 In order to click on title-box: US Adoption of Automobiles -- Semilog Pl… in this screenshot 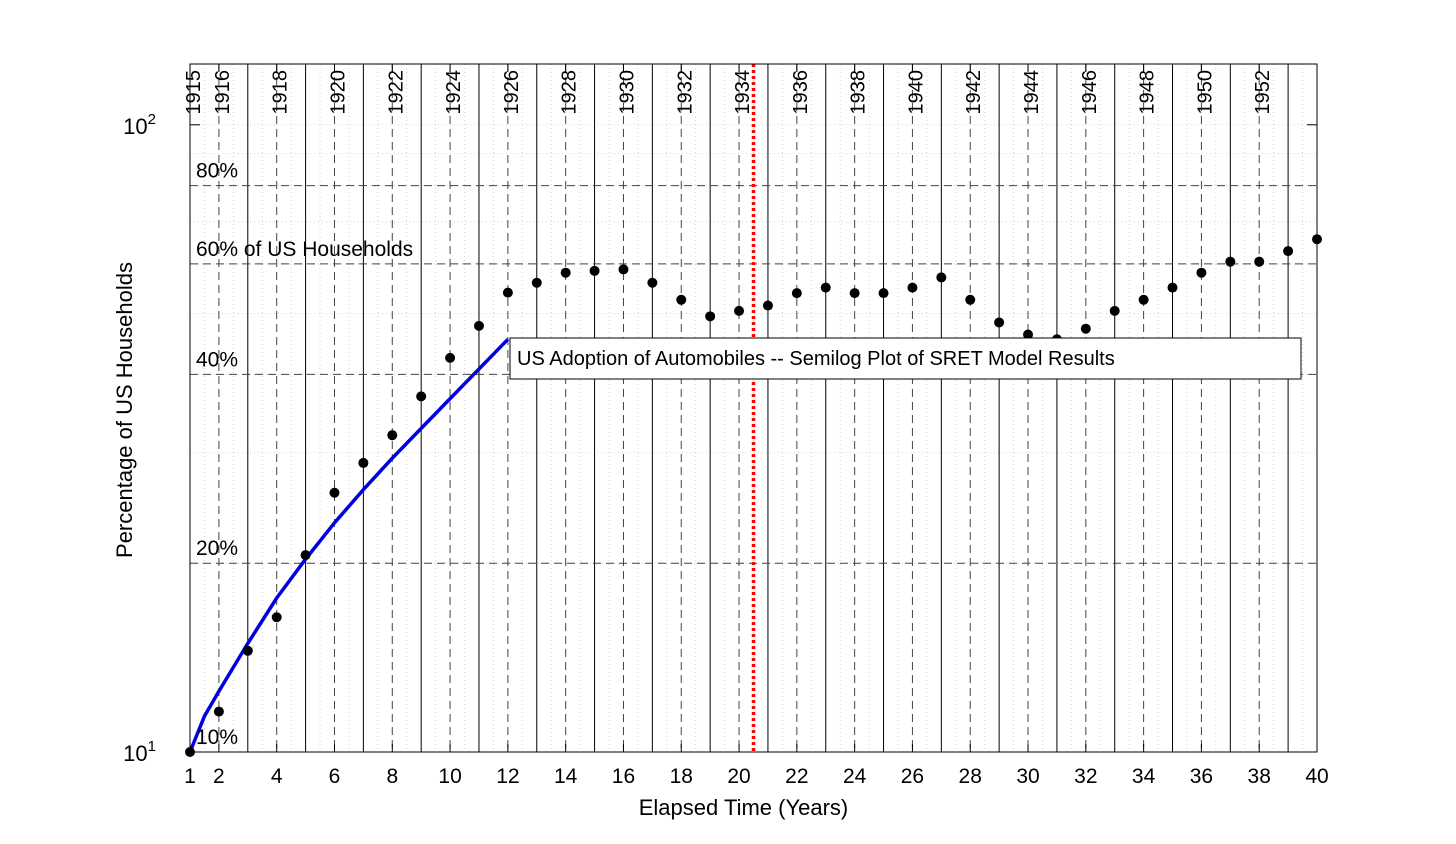, I will do `click(905, 358)`.